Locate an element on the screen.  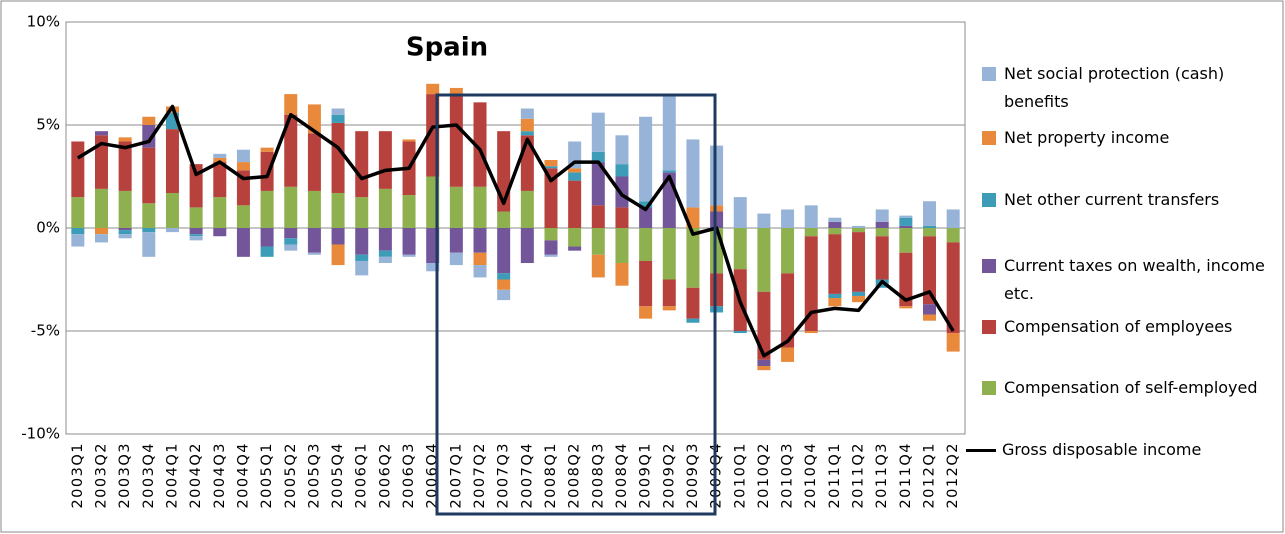
x-tick-label: 2012Q1 is located at coordinates (930, 475).